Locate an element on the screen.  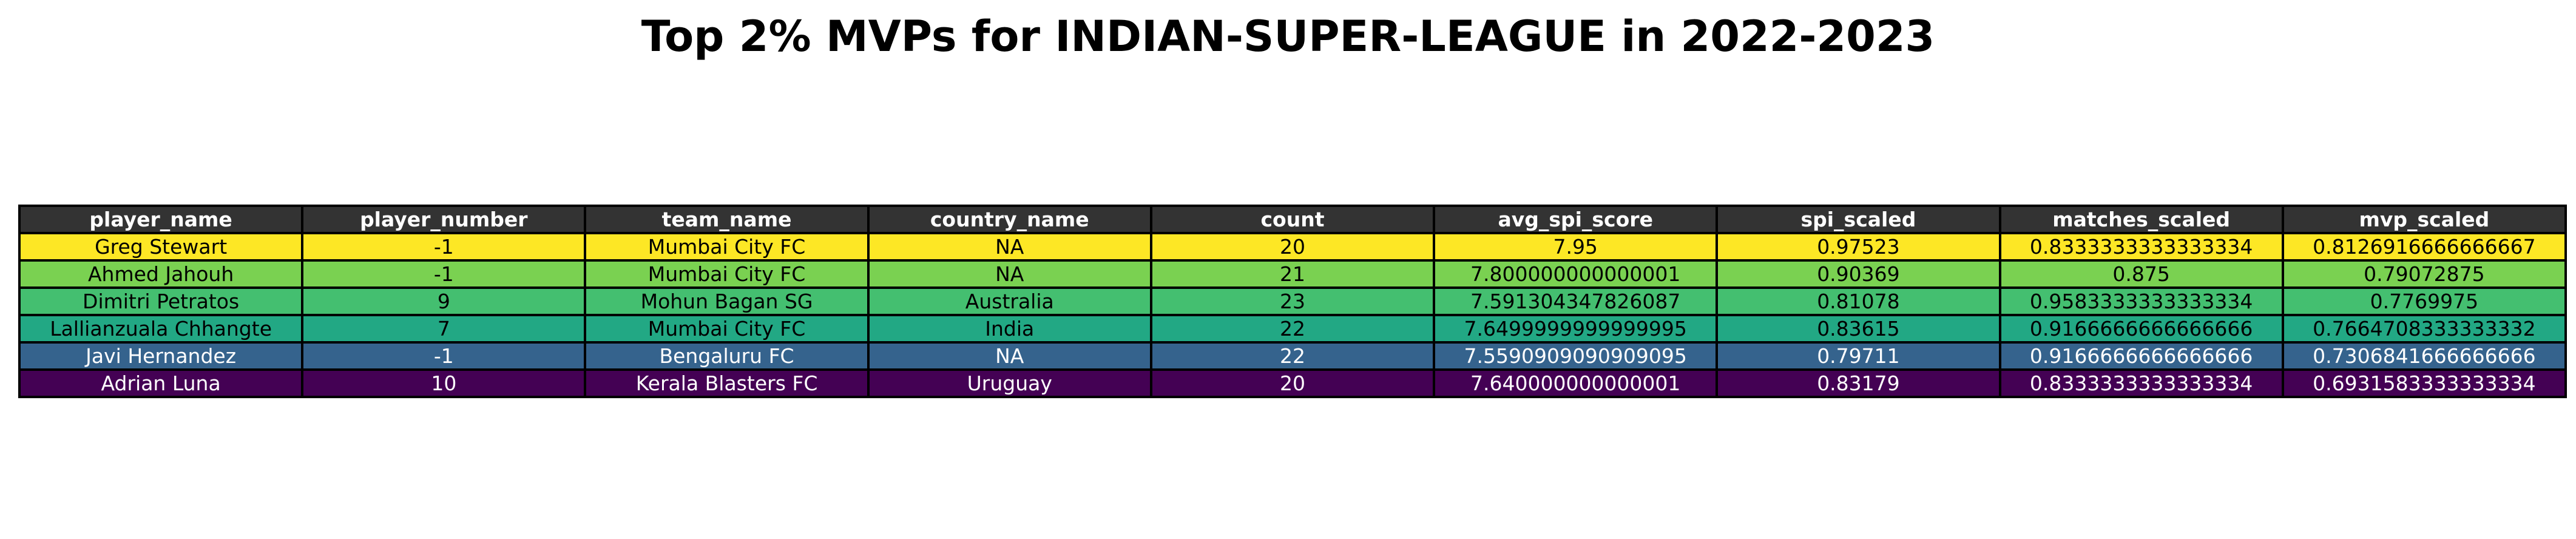
table-cell-country-name: Uruguay is located at coordinates (1009, 383).